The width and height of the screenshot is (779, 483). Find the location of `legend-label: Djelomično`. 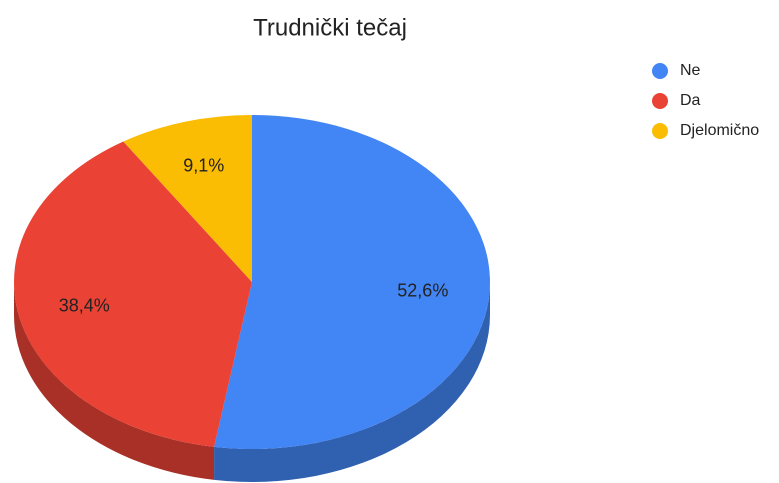

legend-label: Djelomično is located at coordinates (719, 130).